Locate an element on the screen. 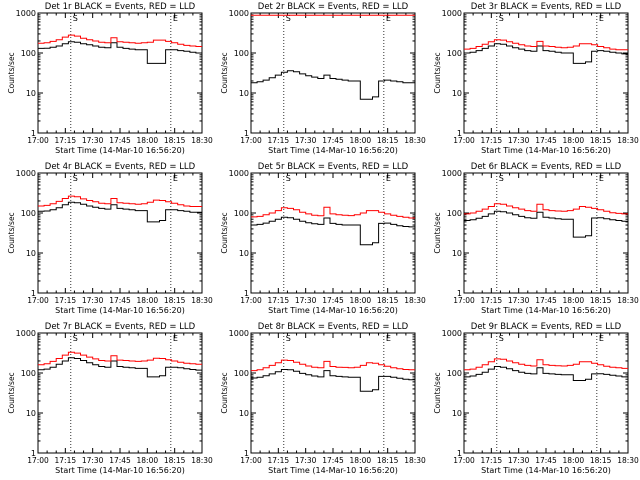 Image resolution: width=640 pixels, height=480 pixels. chart-title: Det 3r BLACK = Events, RED = LLD is located at coordinates (546, 7).